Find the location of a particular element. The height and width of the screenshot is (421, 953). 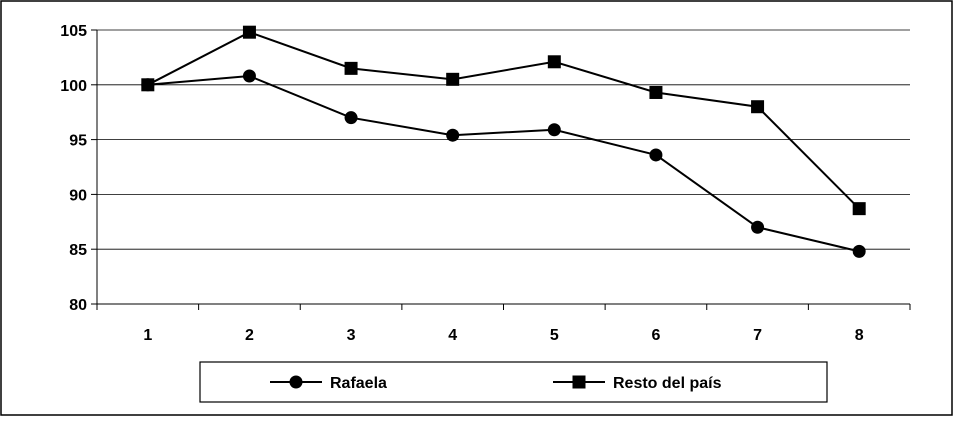

legend-label: Resto del país is located at coordinates (667, 383).